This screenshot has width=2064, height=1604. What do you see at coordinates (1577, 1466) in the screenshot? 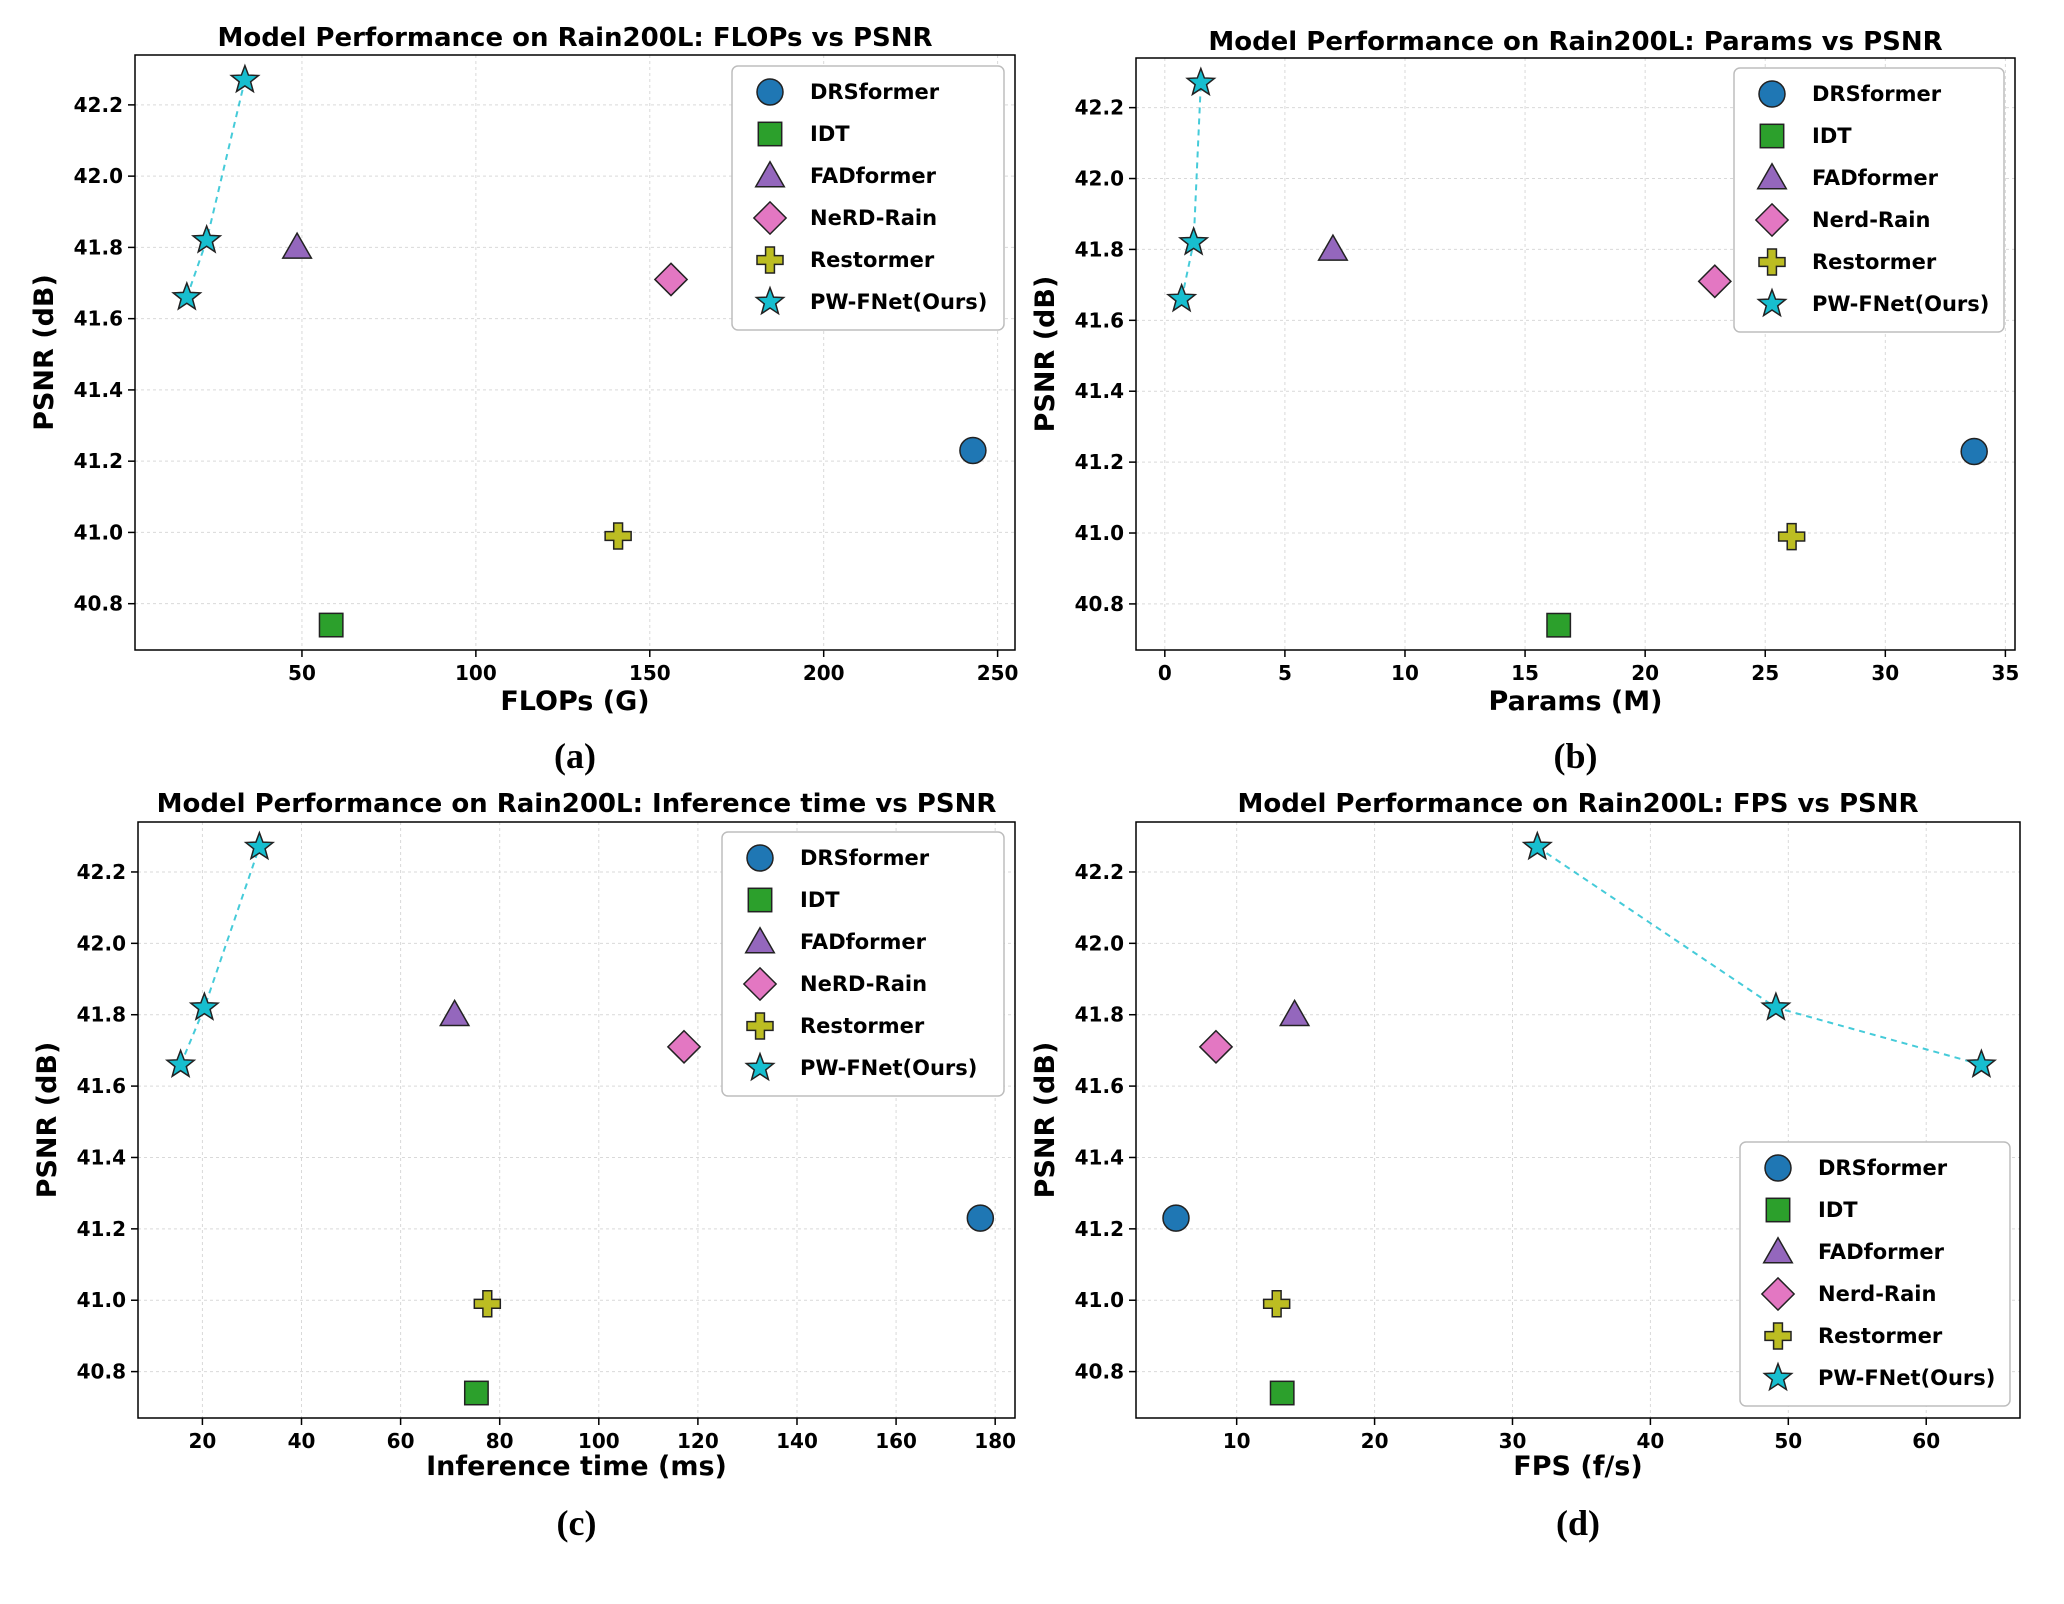
I see `x-axis-label: FPS (f/s)` at bounding box center [1577, 1466].